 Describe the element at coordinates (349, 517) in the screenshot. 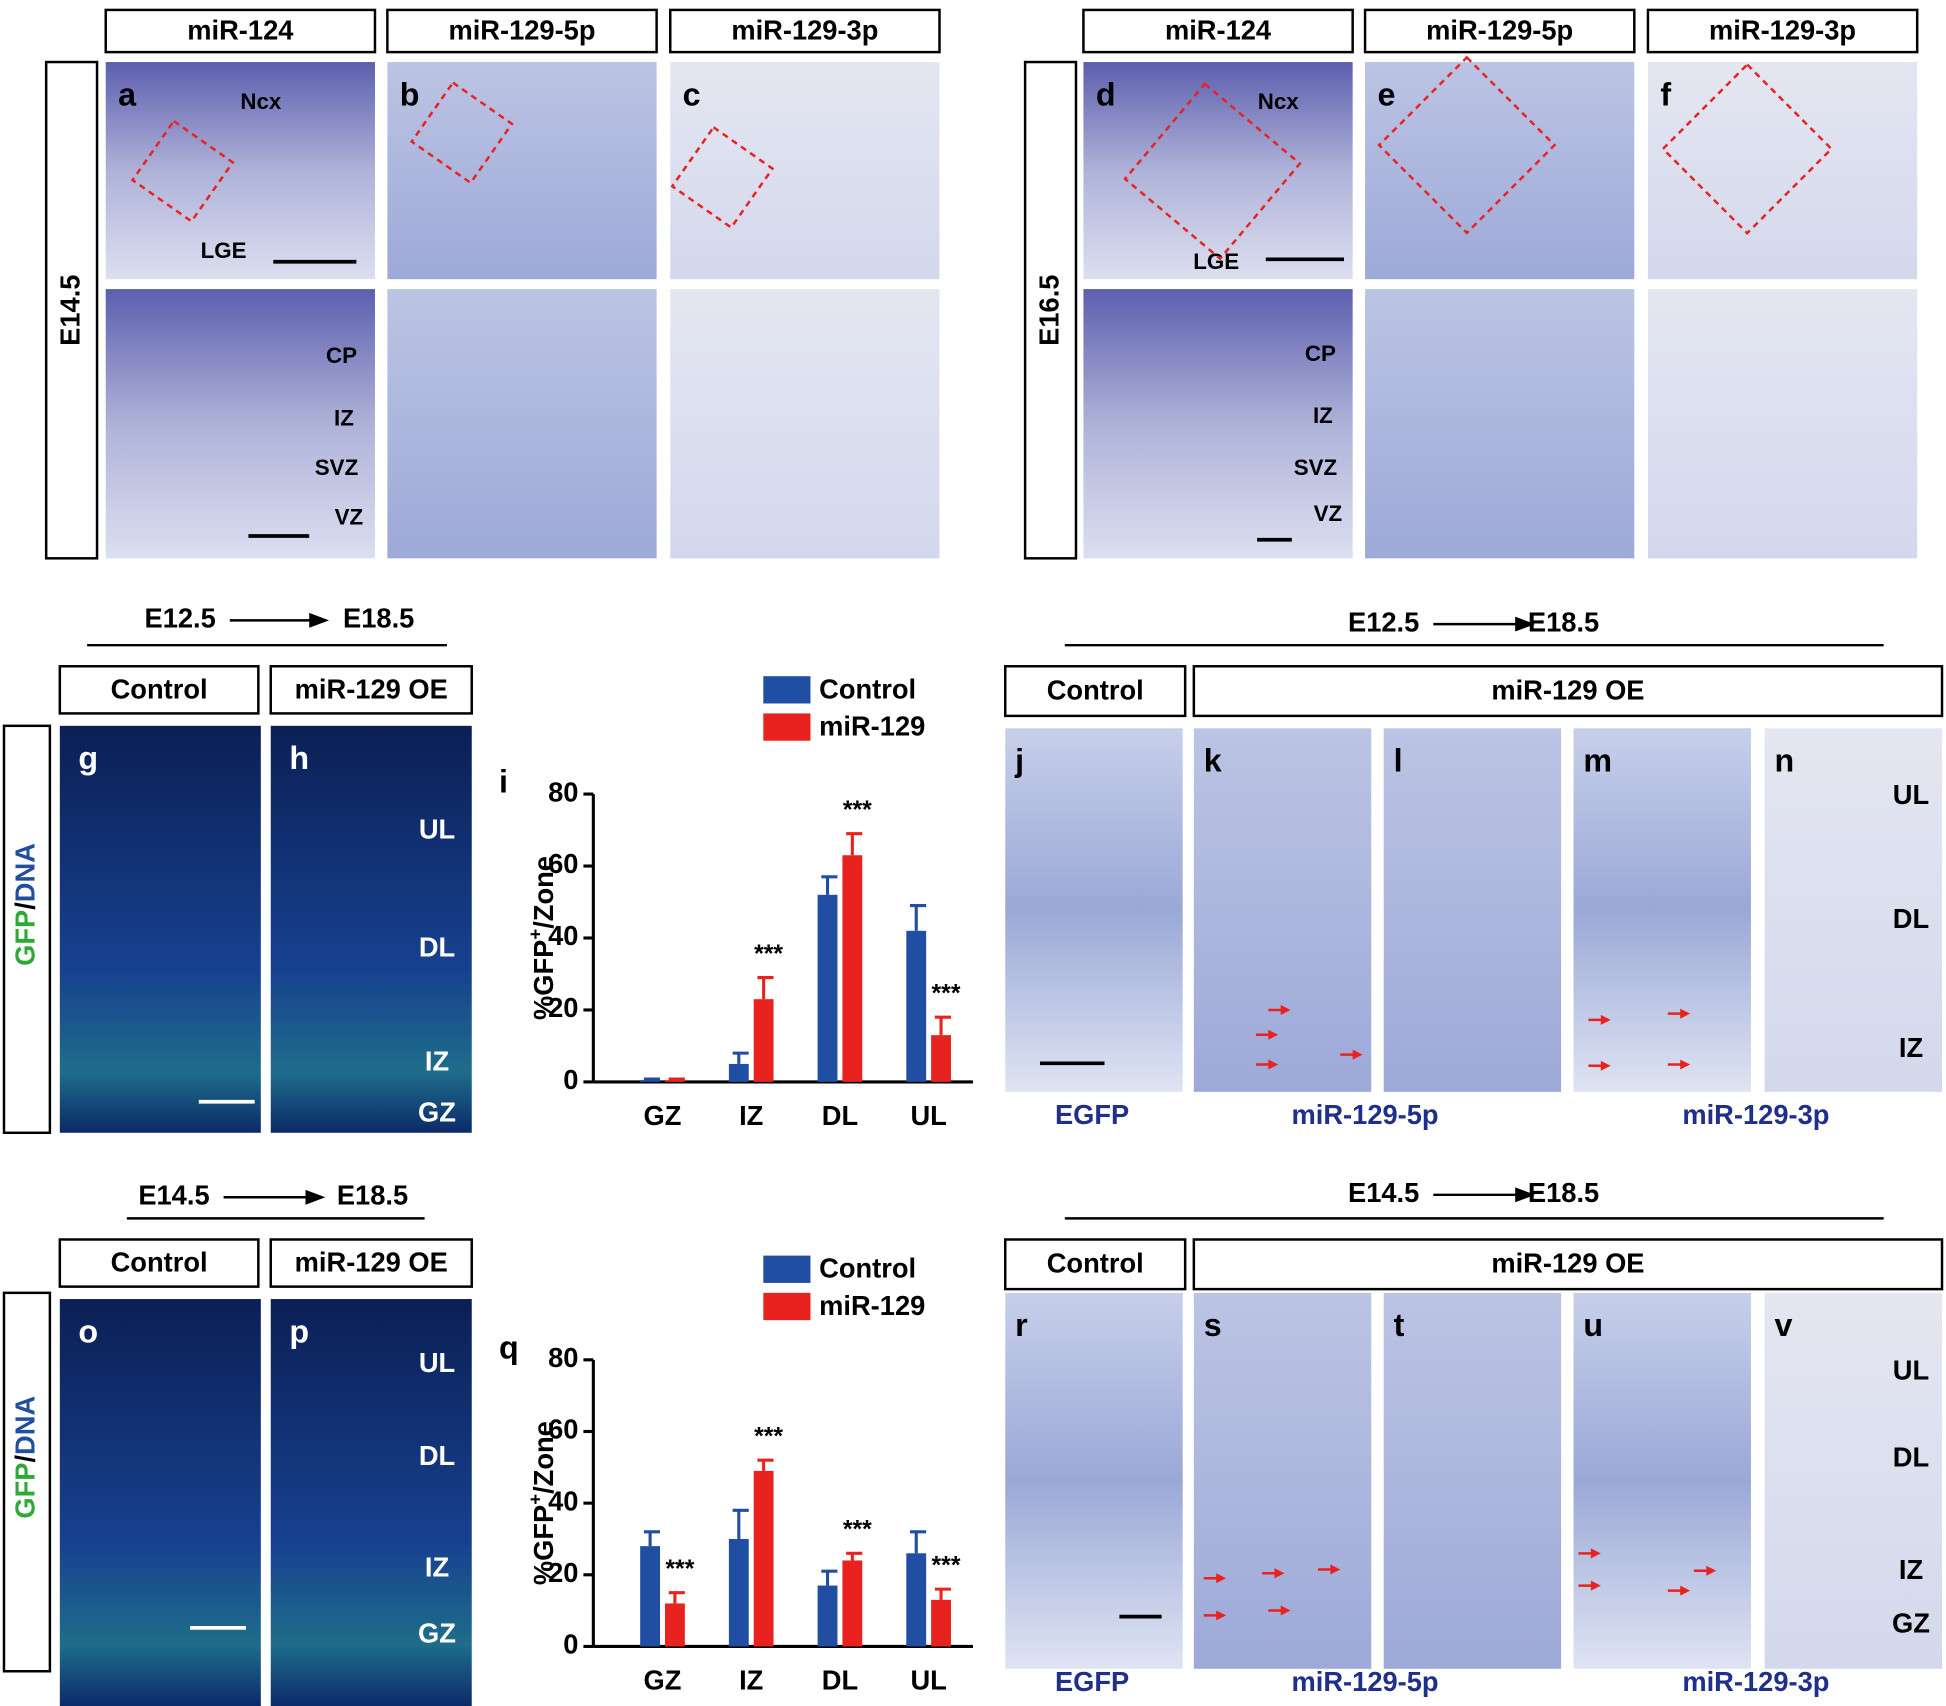

I see `label: VZ` at that location.